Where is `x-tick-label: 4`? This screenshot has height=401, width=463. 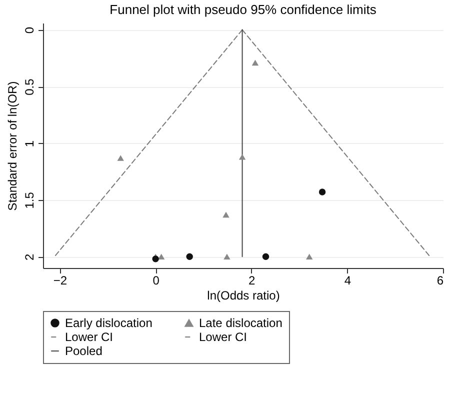 x-tick-label: 4 is located at coordinates (348, 281).